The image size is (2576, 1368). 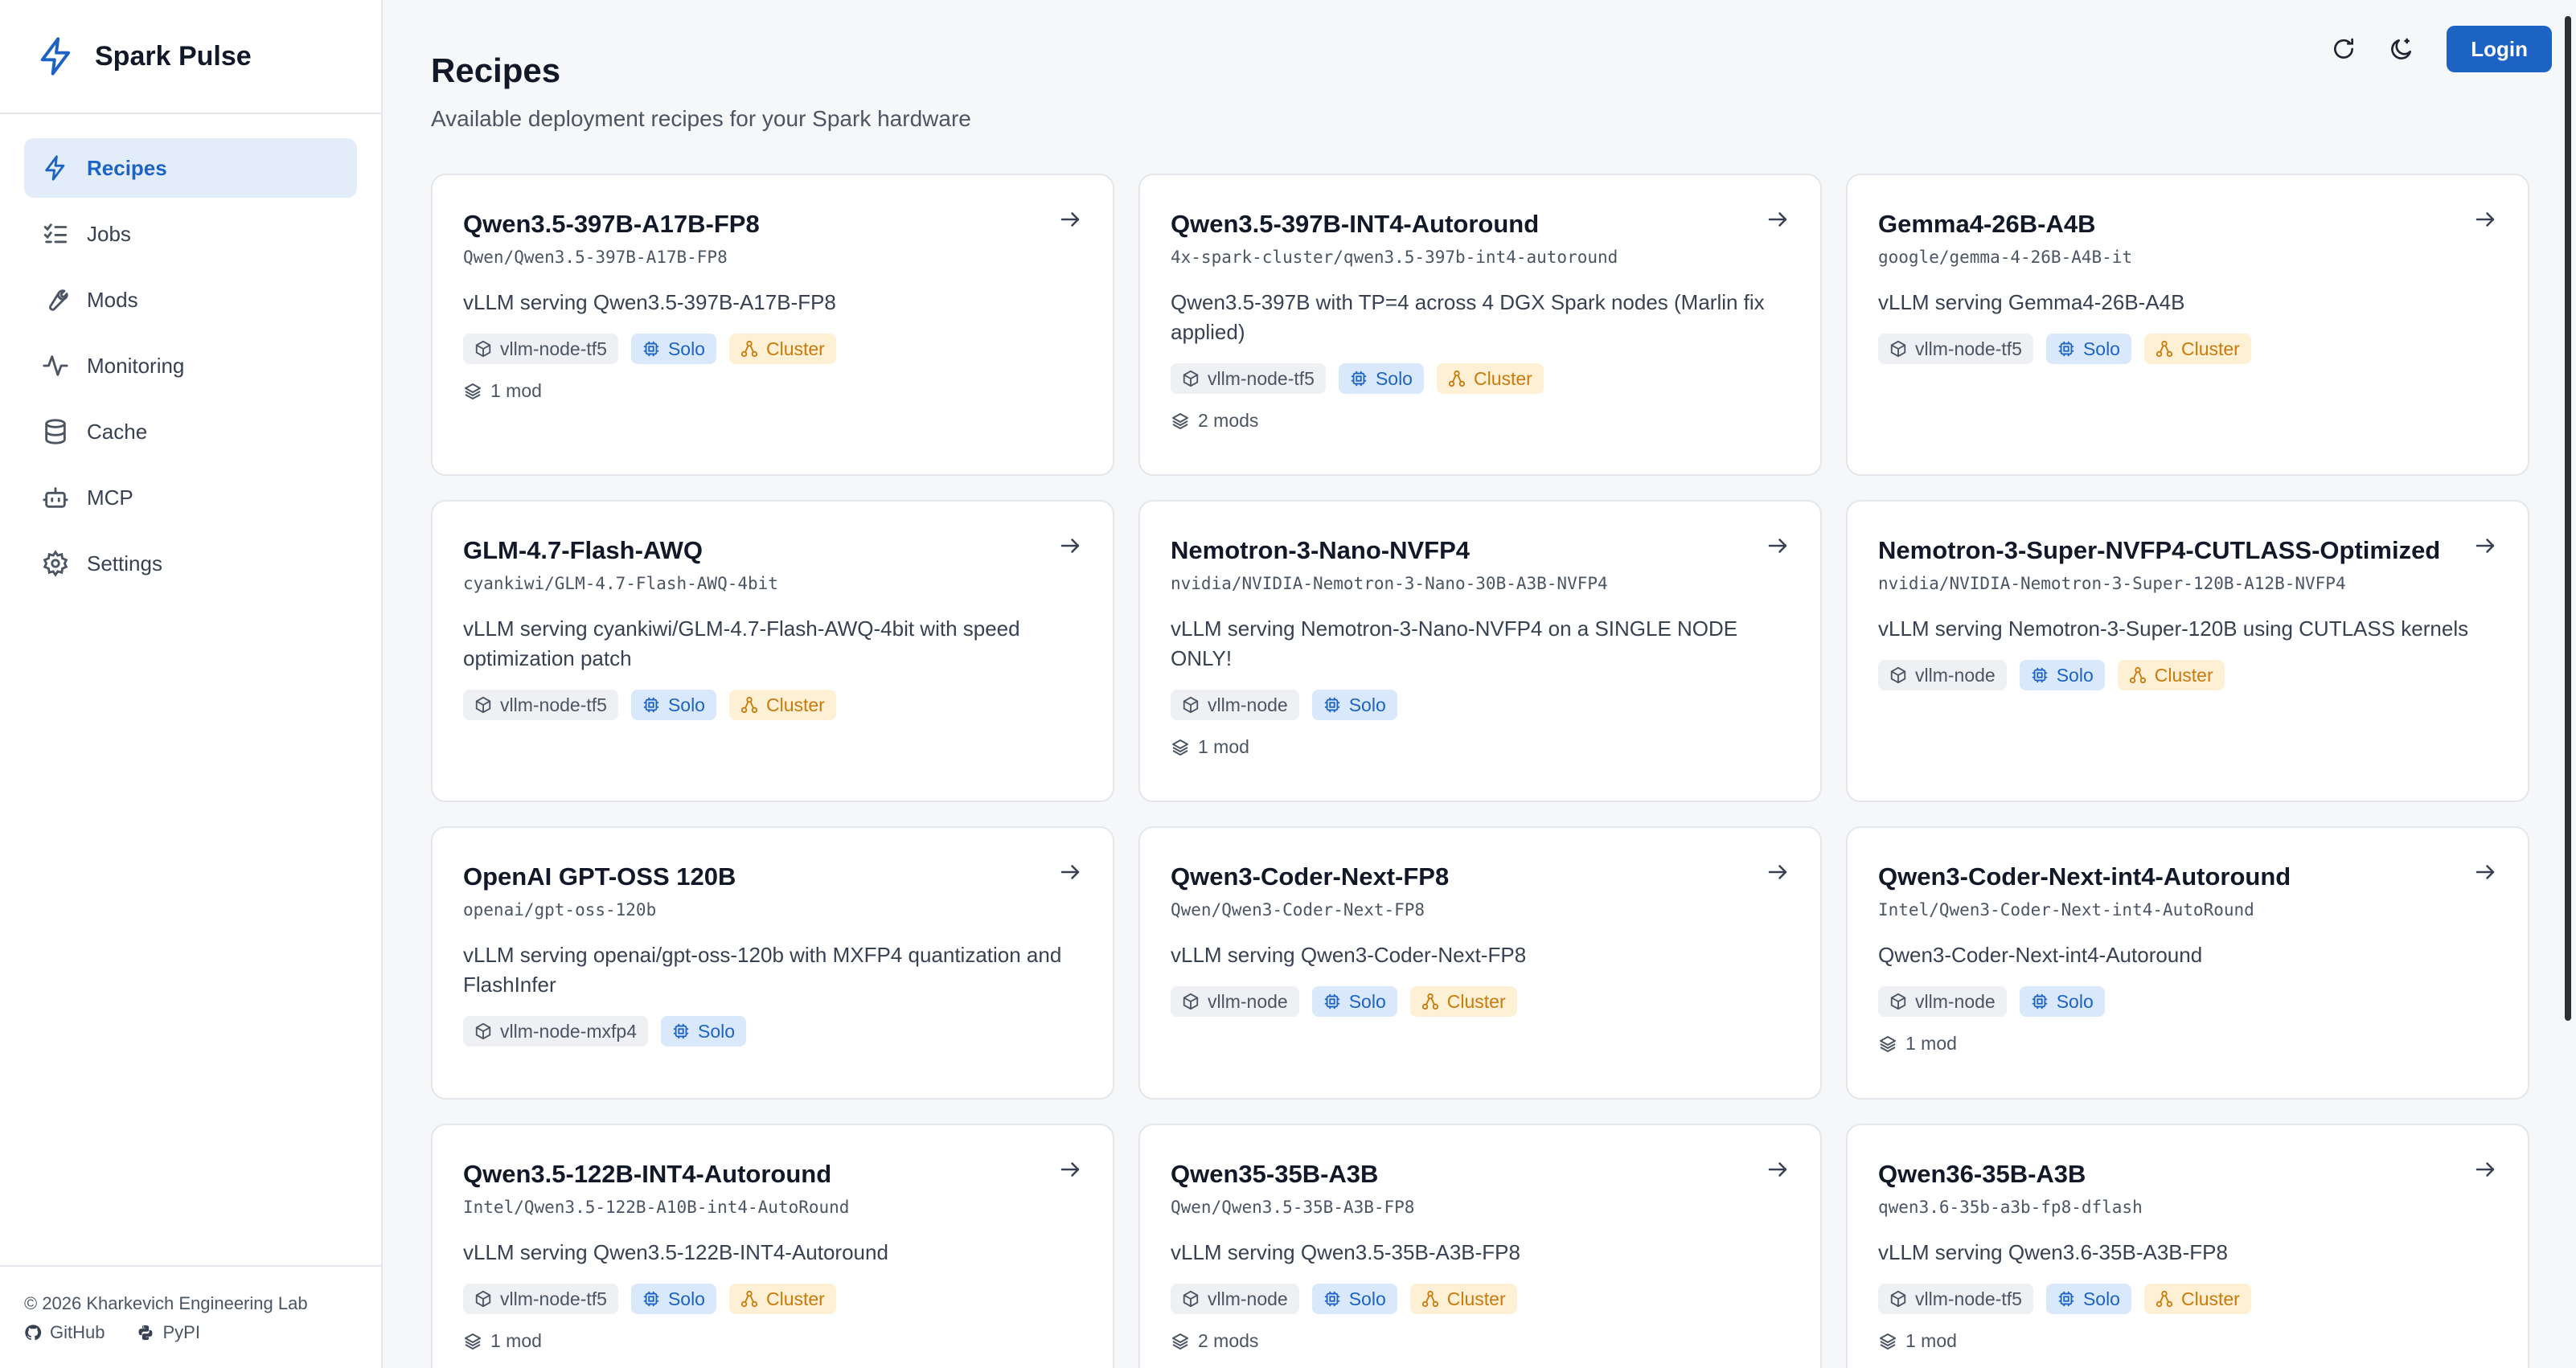 I want to click on scrollbar, so click(x=2568, y=518).